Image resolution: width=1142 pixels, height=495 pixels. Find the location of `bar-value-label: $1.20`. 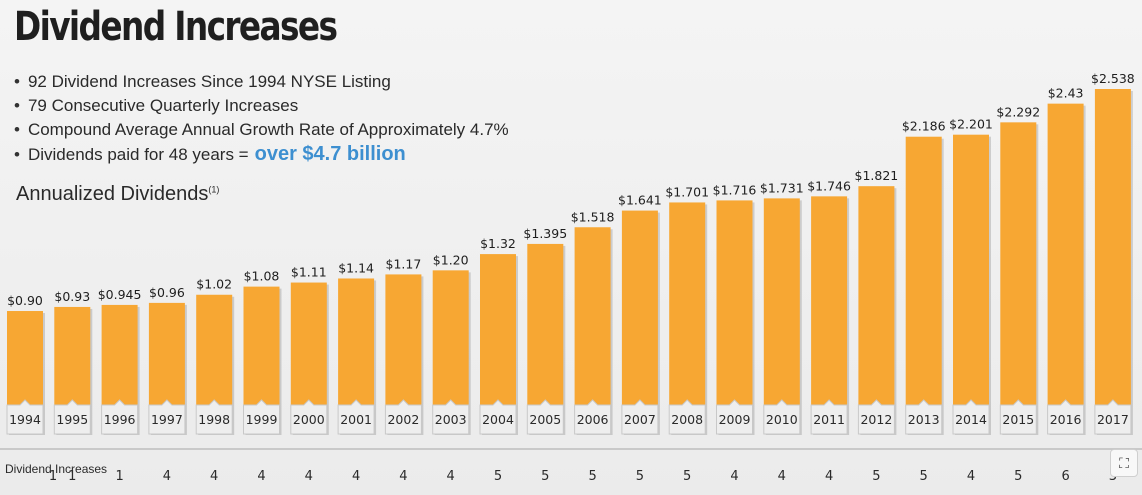

bar-value-label: $1.20 is located at coordinates (451, 259).